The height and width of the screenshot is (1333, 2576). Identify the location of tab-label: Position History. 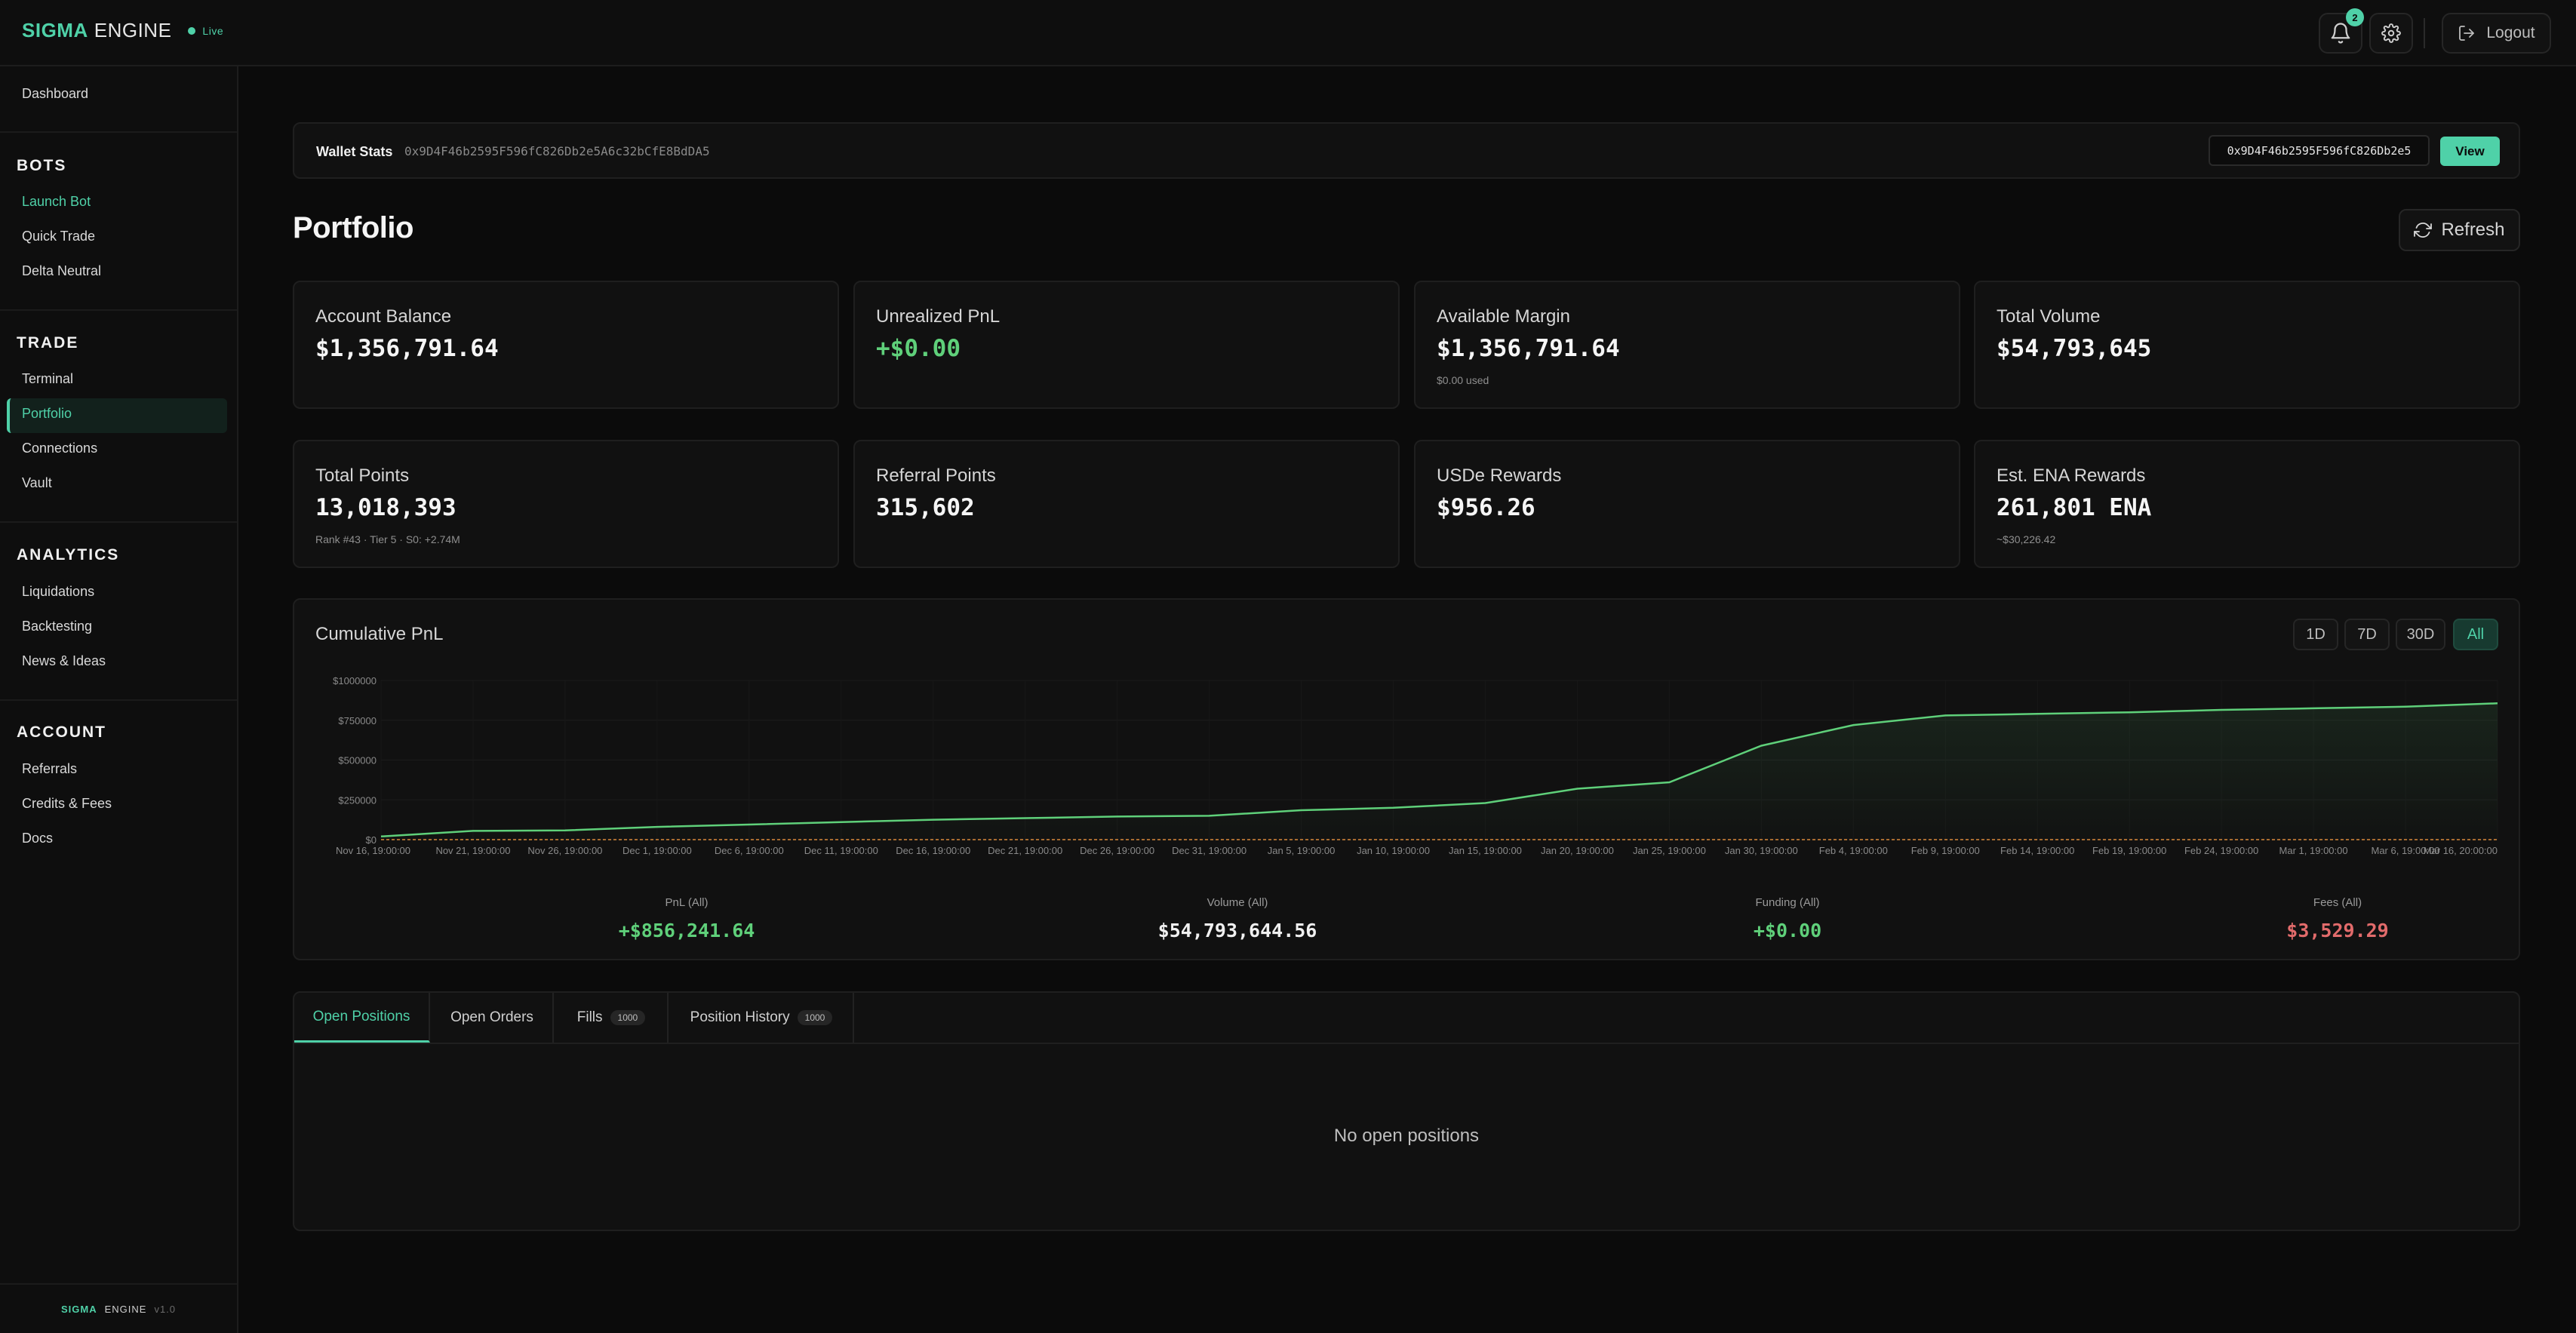
(740, 1017).